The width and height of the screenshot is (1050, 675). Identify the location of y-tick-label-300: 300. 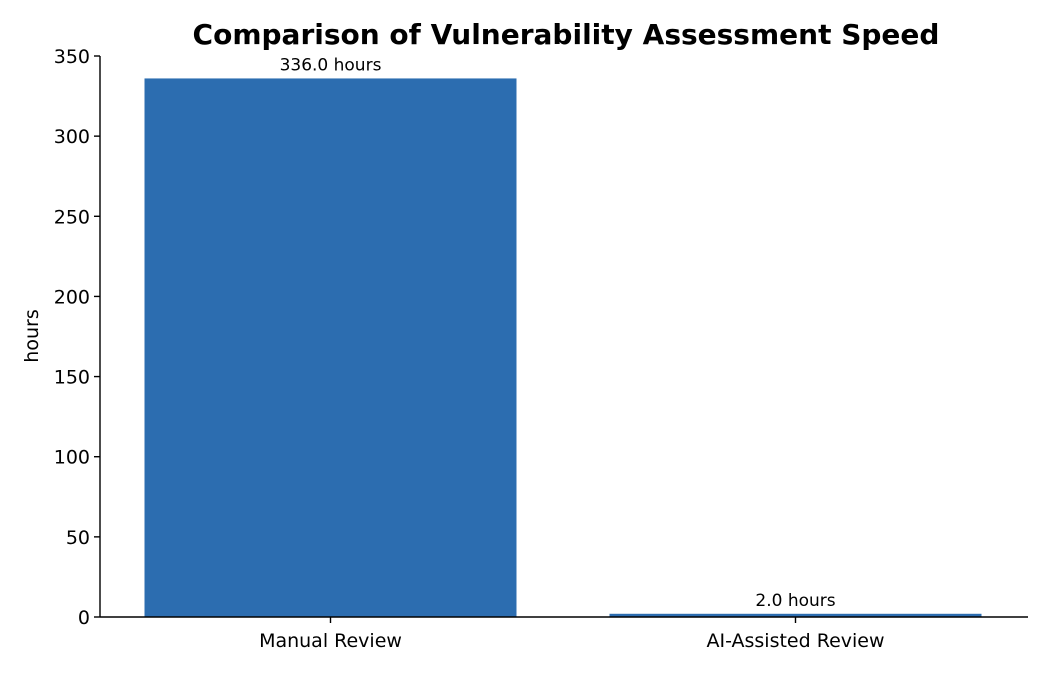
(72, 137).